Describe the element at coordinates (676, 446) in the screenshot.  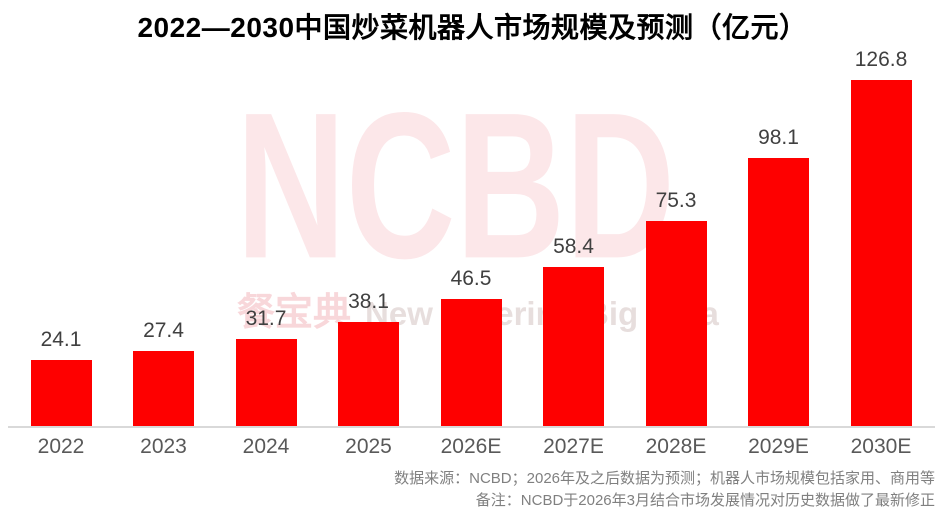
I see `x-tick-2028E: 2028E` at that location.